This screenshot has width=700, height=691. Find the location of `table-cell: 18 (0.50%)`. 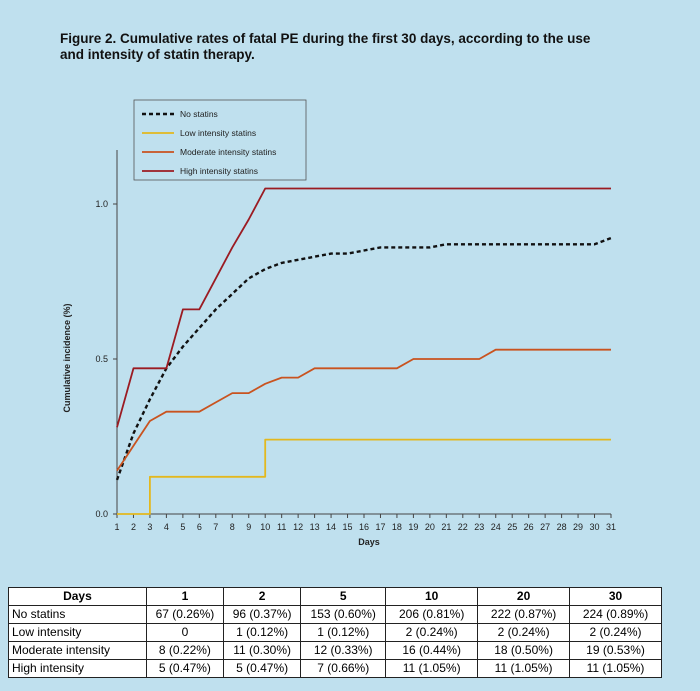

table-cell: 18 (0.50%) is located at coordinates (524, 650).